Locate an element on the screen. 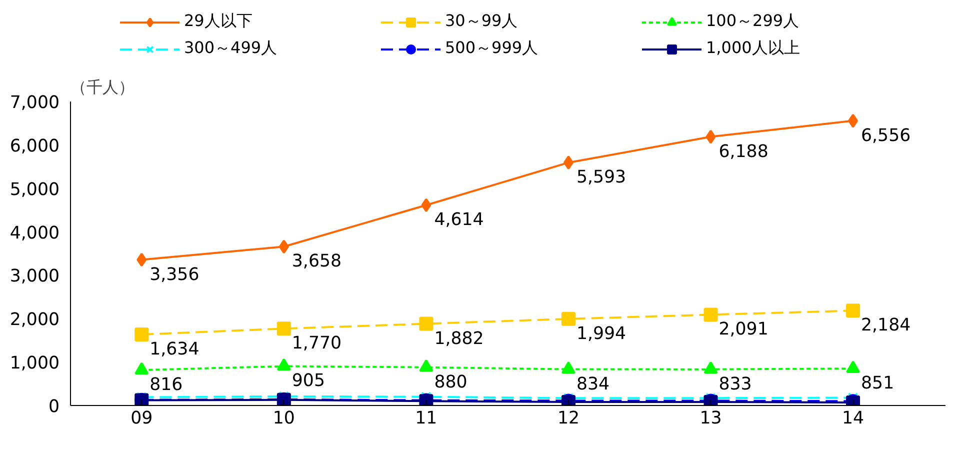 The width and height of the screenshot is (961, 451). data-label: 2,184 is located at coordinates (886, 326).